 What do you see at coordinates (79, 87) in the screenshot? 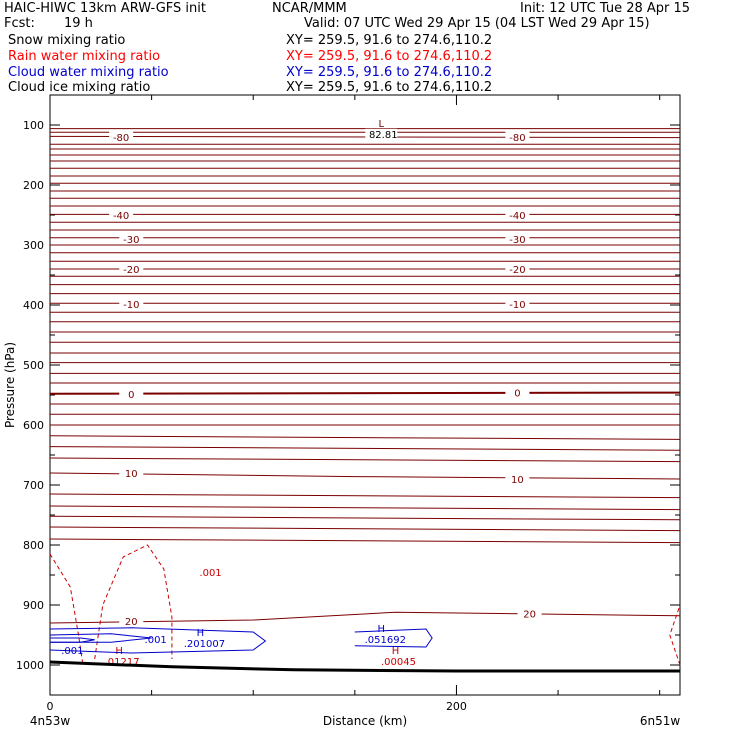
I see `field-name-cloud-ice: Cloud ice mixing ratio` at bounding box center [79, 87].